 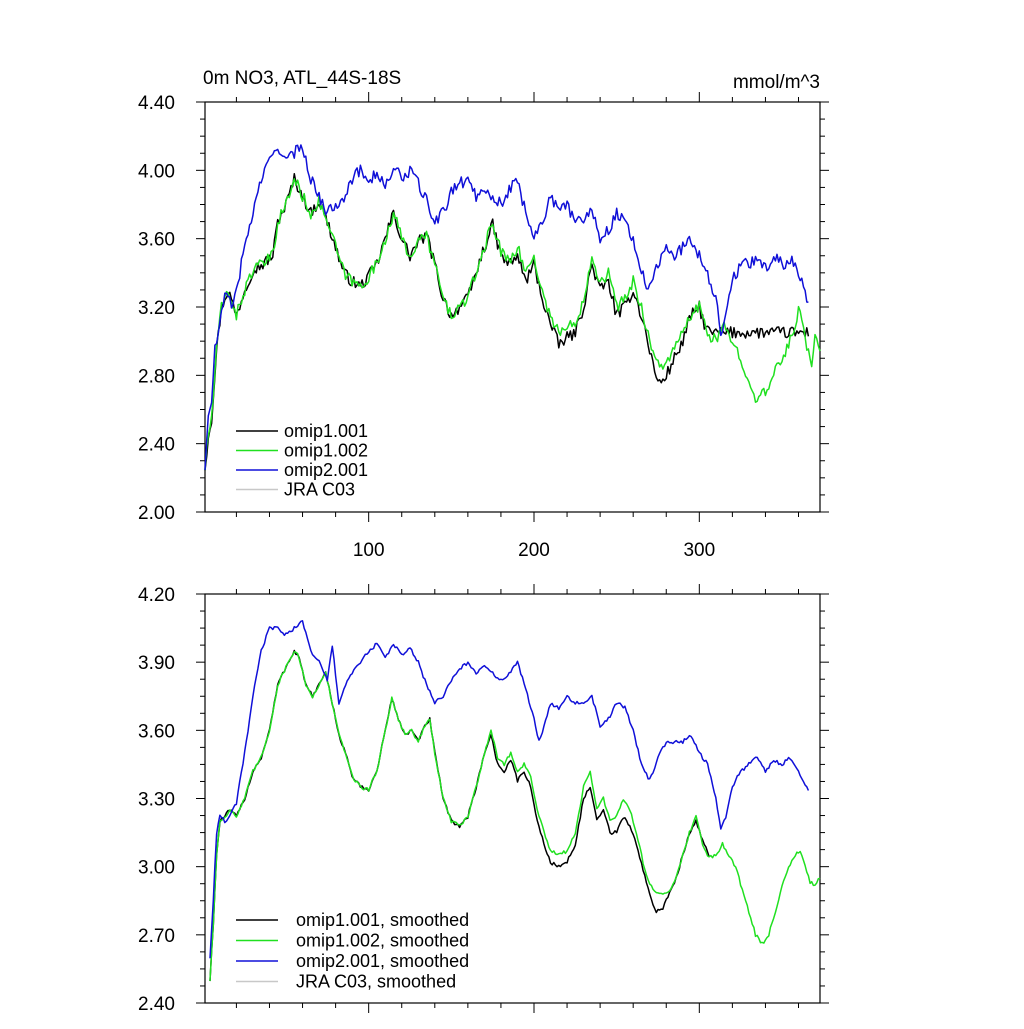 I want to click on bottom-y-tick-label: 3.60, so click(x=156, y=731).